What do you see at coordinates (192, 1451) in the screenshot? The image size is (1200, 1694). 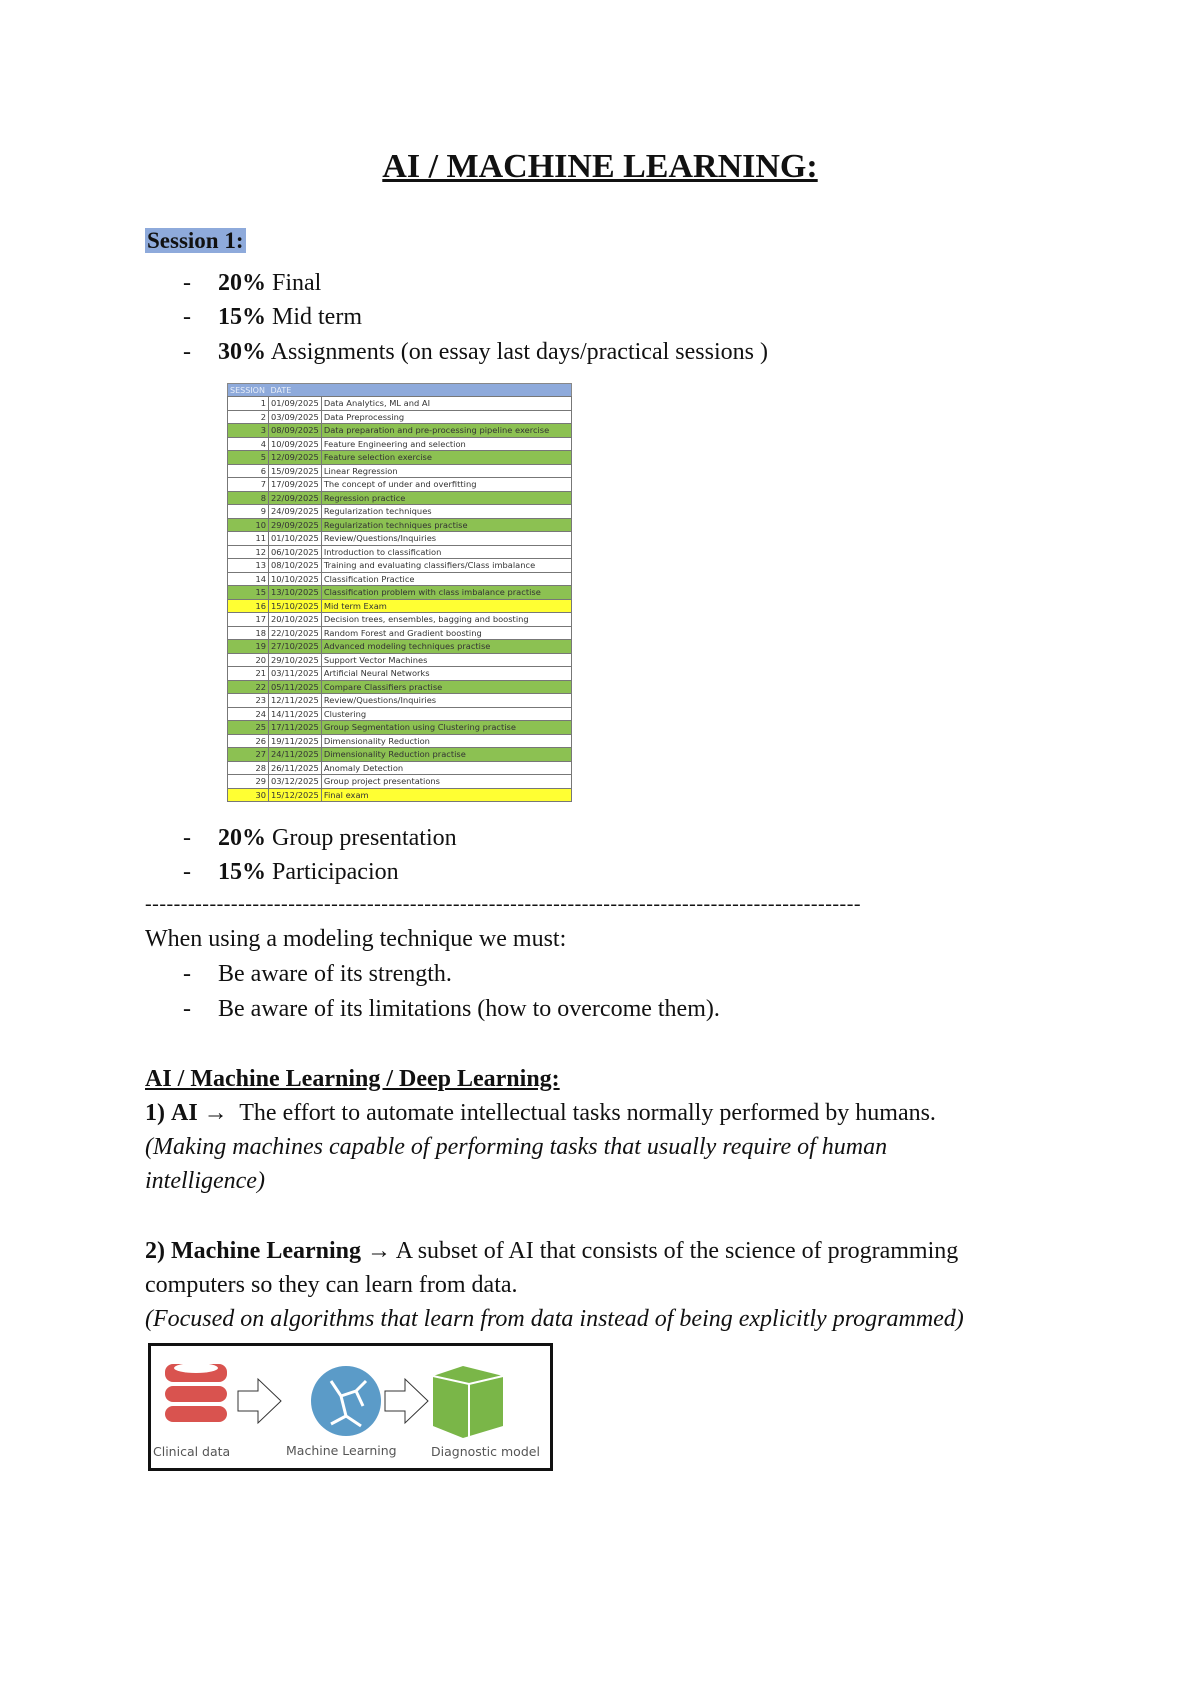 I see `figure-label: Clinical data` at bounding box center [192, 1451].